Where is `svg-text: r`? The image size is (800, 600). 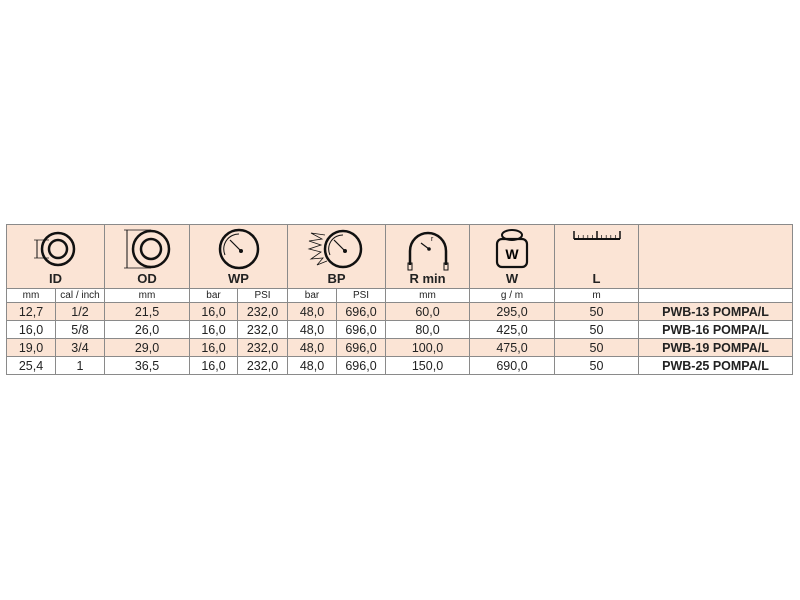 svg-text: r is located at coordinates (432, 239).